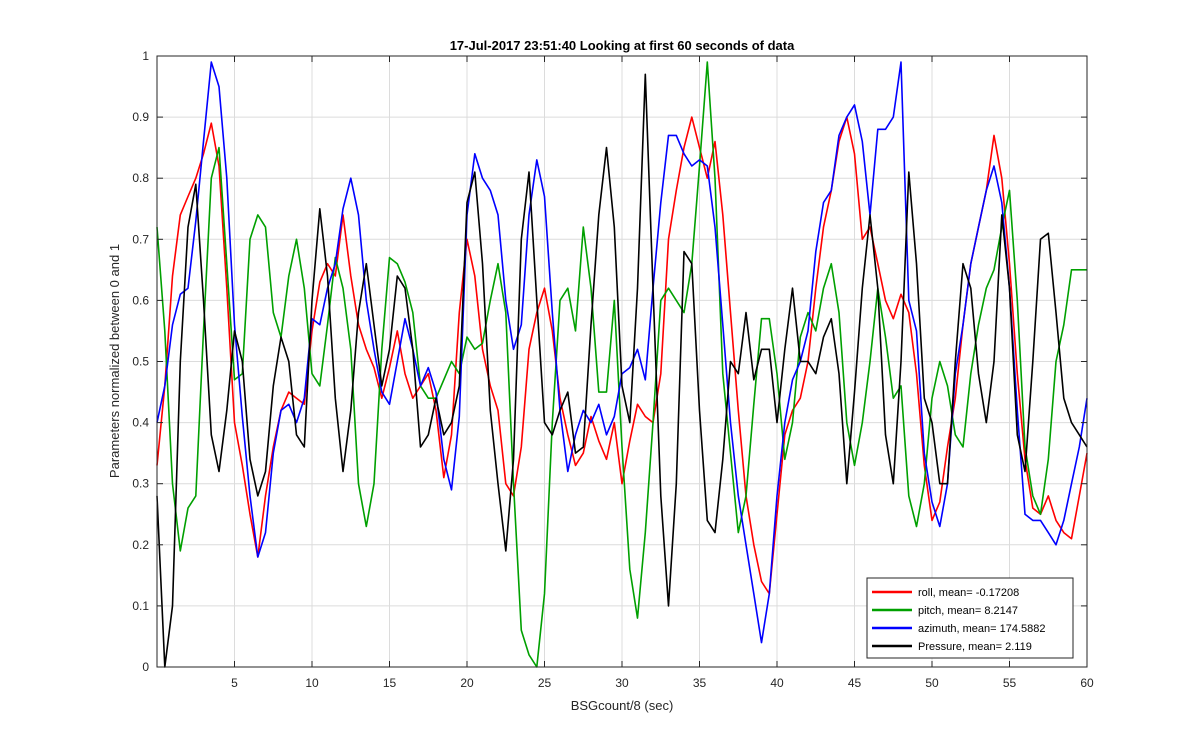  I want to click on y-tick-label: 0.6, so click(140, 300).